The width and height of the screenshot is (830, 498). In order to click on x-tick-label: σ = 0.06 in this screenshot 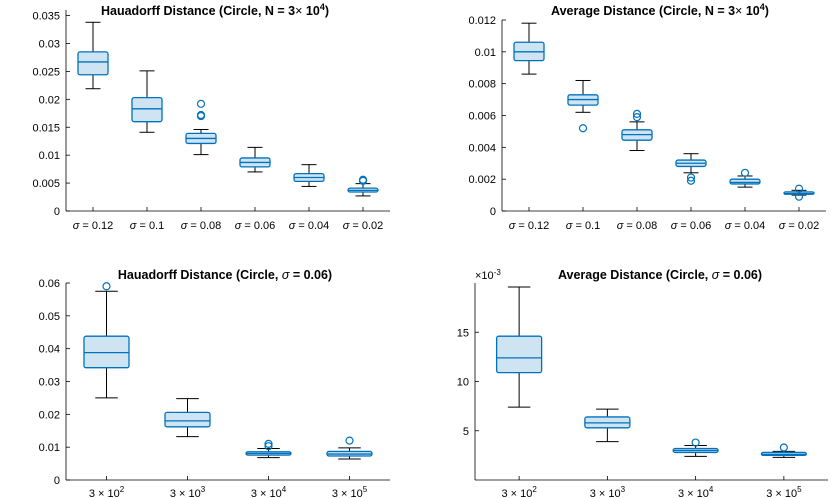, I will do `click(691, 226)`.